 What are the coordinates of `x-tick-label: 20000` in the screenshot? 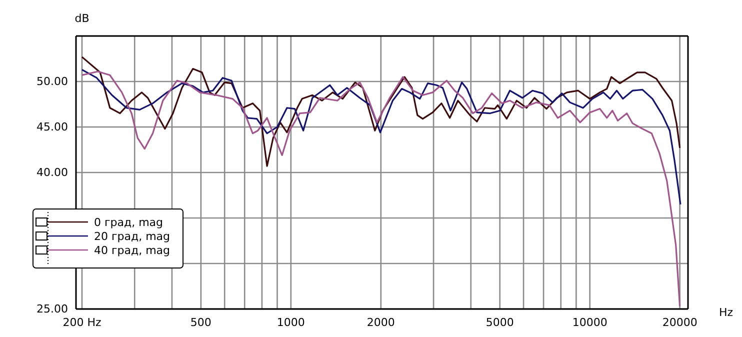 It's located at (680, 322).